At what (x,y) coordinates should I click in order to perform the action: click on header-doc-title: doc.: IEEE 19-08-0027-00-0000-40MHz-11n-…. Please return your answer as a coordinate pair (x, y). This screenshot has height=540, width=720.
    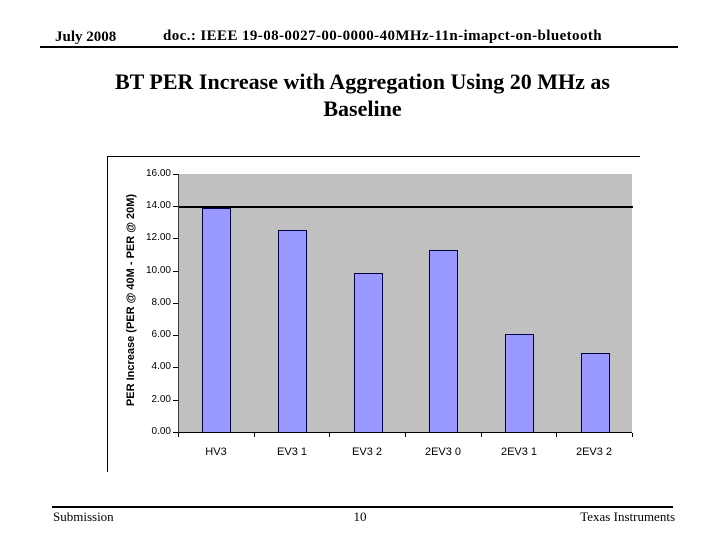
    Looking at the image, I should click on (382, 36).